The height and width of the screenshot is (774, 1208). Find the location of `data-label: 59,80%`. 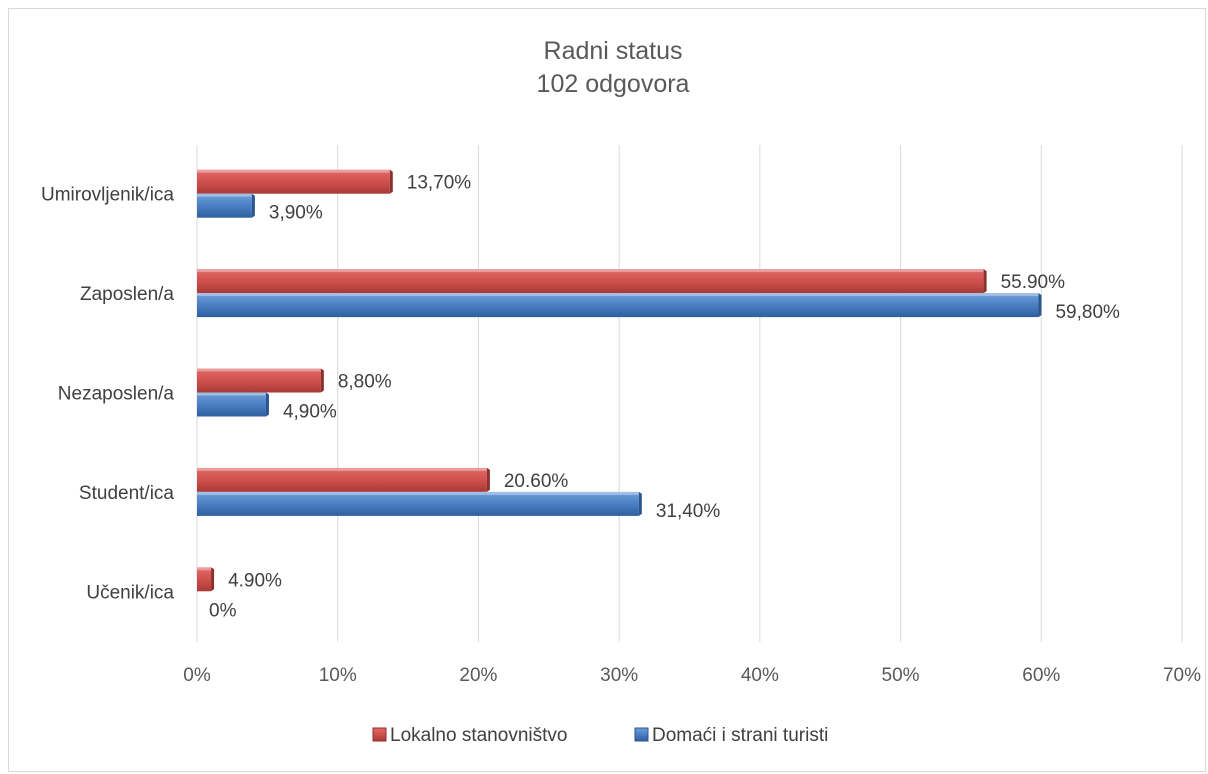

data-label: 59,80% is located at coordinates (1087, 312).